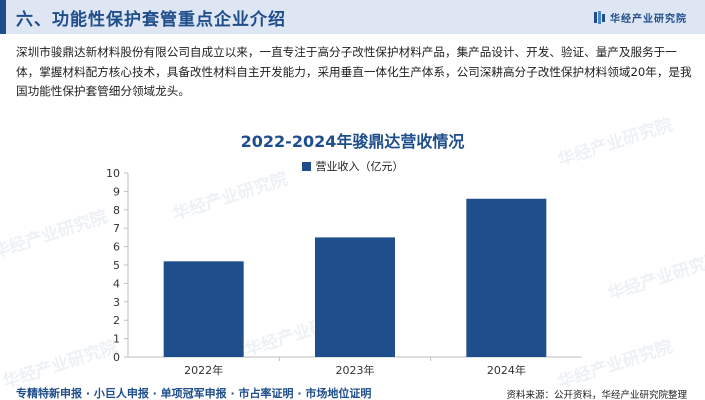 The width and height of the screenshot is (705, 400). Describe the element at coordinates (306, 166) in the screenshot. I see `legend-swatch` at that location.